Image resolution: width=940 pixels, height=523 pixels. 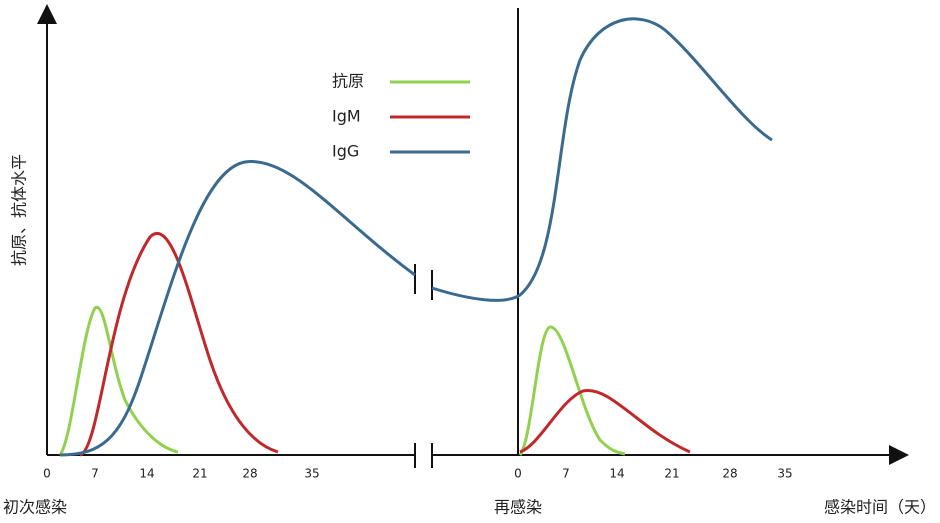 I want to click on x-label: 感染时间（天）, so click(x=880, y=507).